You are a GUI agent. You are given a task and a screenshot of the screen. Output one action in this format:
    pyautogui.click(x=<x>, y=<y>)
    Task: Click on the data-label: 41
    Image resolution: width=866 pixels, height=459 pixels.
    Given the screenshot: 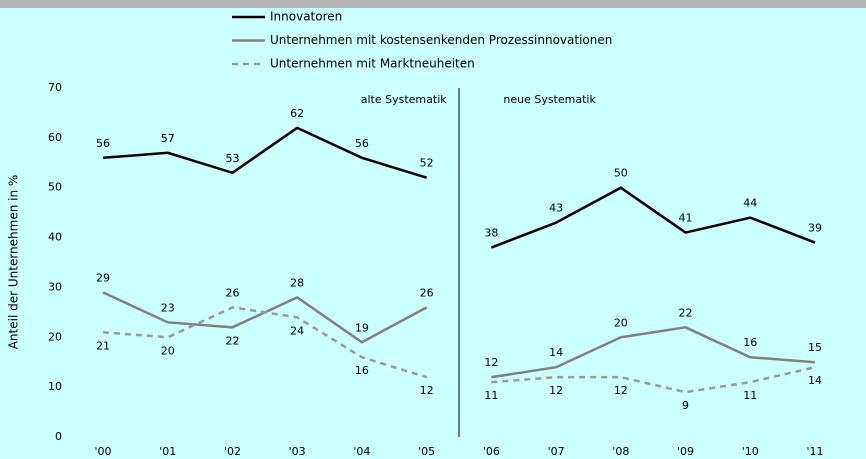 What is the action you would take?
    pyautogui.click(x=686, y=218)
    